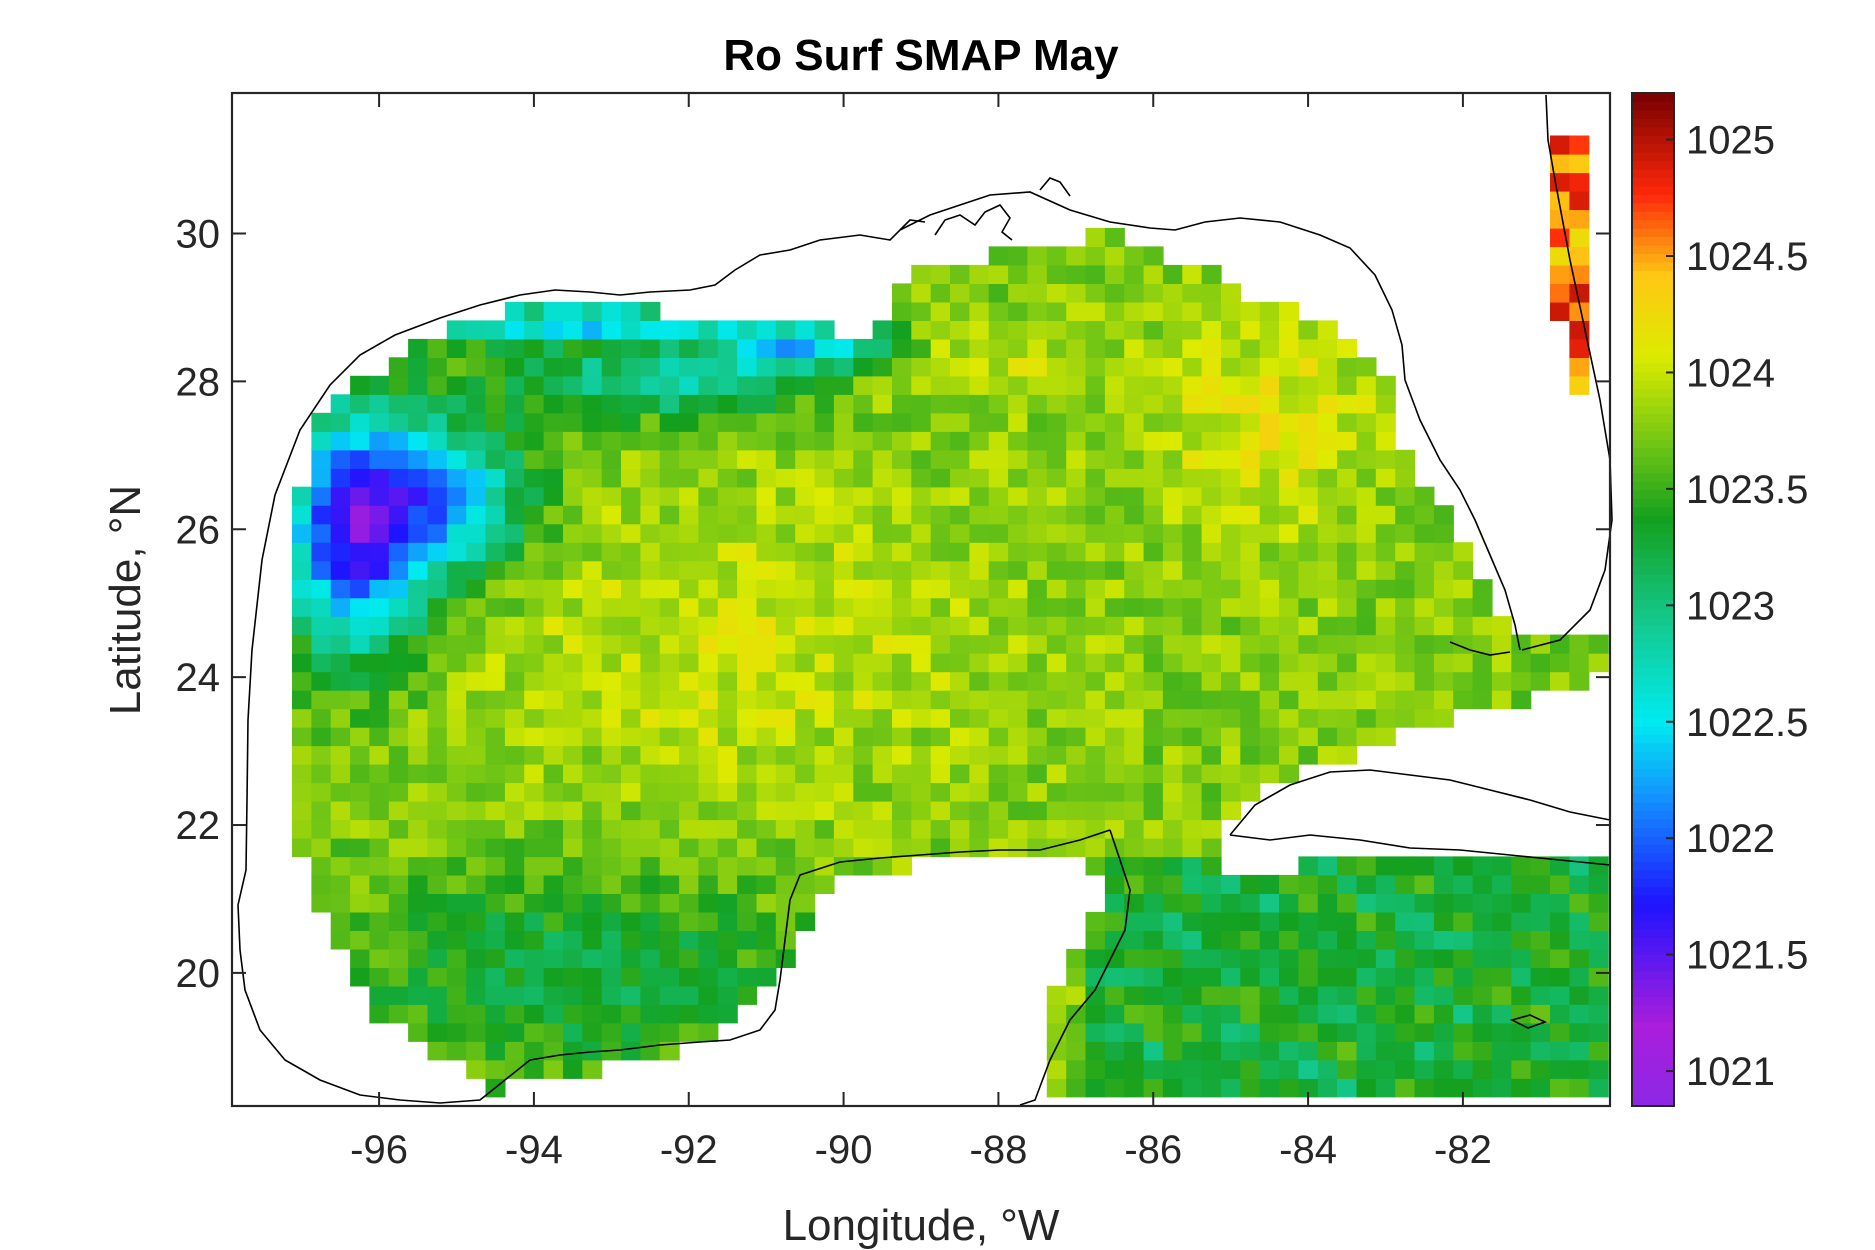 This screenshot has height=1250, width=1875. What do you see at coordinates (379, 1150) in the screenshot?
I see `x-tick-label: -96` at bounding box center [379, 1150].